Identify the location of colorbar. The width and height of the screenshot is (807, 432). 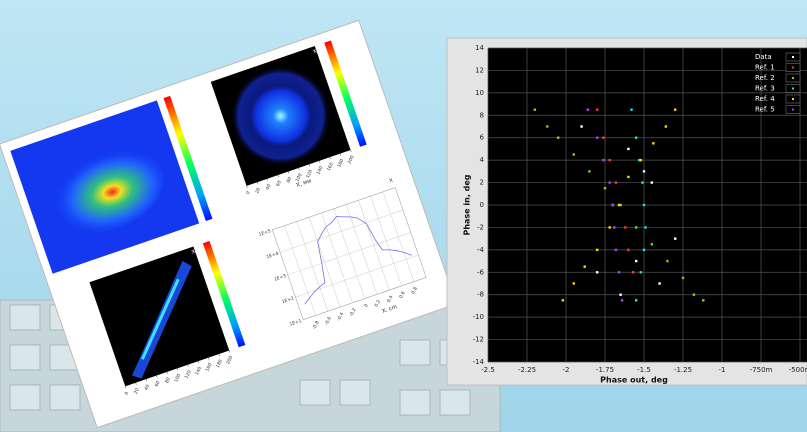
(188, 158).